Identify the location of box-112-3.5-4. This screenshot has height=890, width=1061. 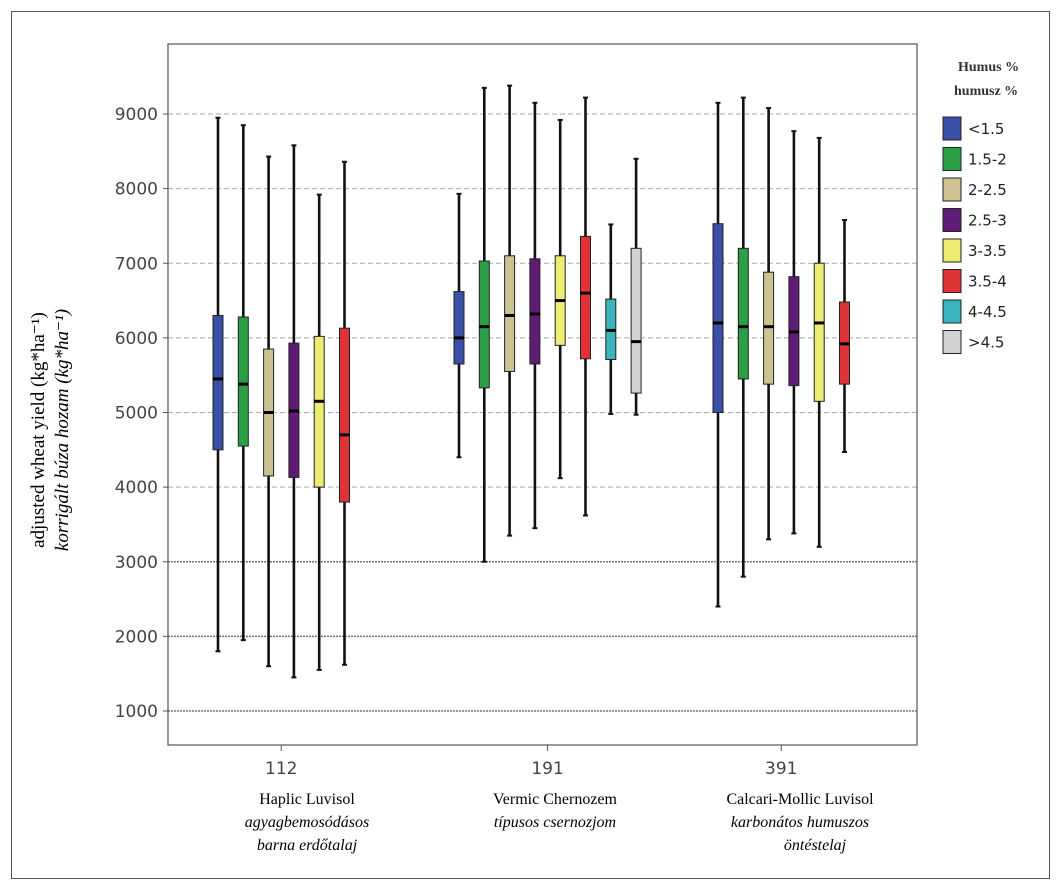
(344, 413).